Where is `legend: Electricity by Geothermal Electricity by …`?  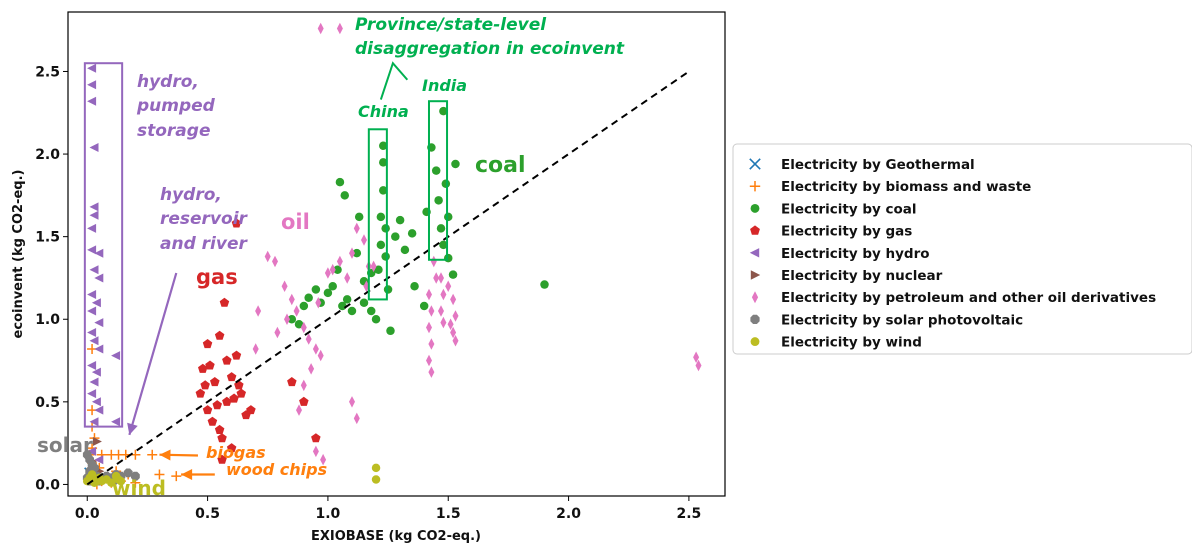 legend: Electricity by Geothermal Electricity by … is located at coordinates (962, 249).